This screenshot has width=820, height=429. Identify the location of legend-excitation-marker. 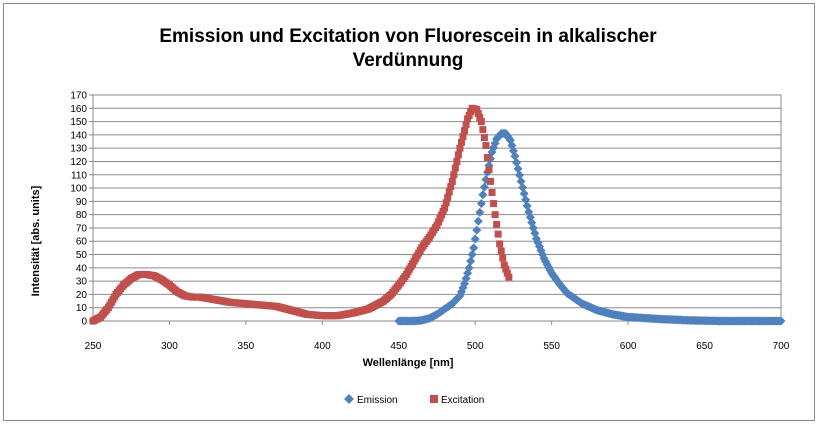
(434, 399).